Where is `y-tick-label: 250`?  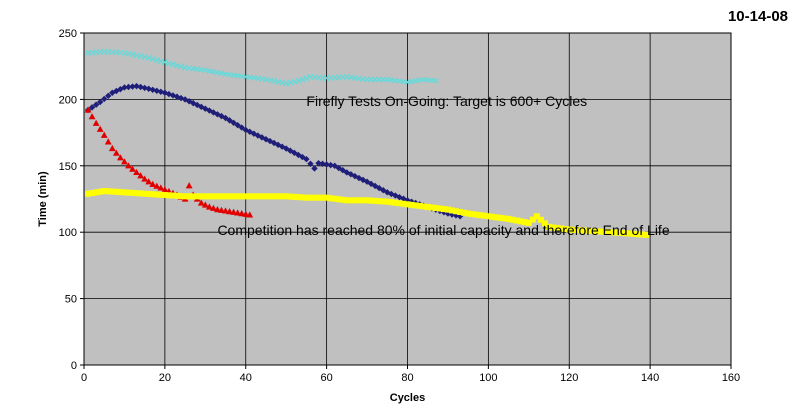
y-tick-label: 250 is located at coordinates (68, 34).